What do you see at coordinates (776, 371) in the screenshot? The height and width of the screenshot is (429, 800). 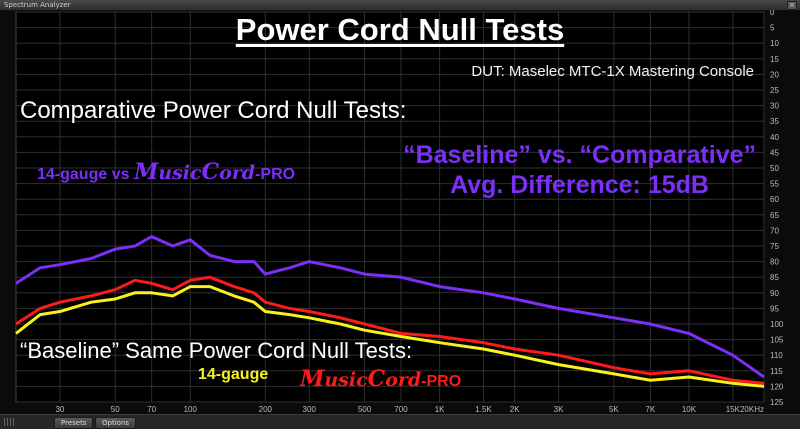 I see `y-tick-label: 115` at bounding box center [776, 371].